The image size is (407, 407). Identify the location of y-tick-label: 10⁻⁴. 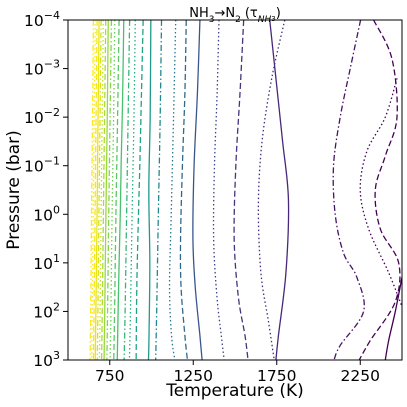
(42, 19).